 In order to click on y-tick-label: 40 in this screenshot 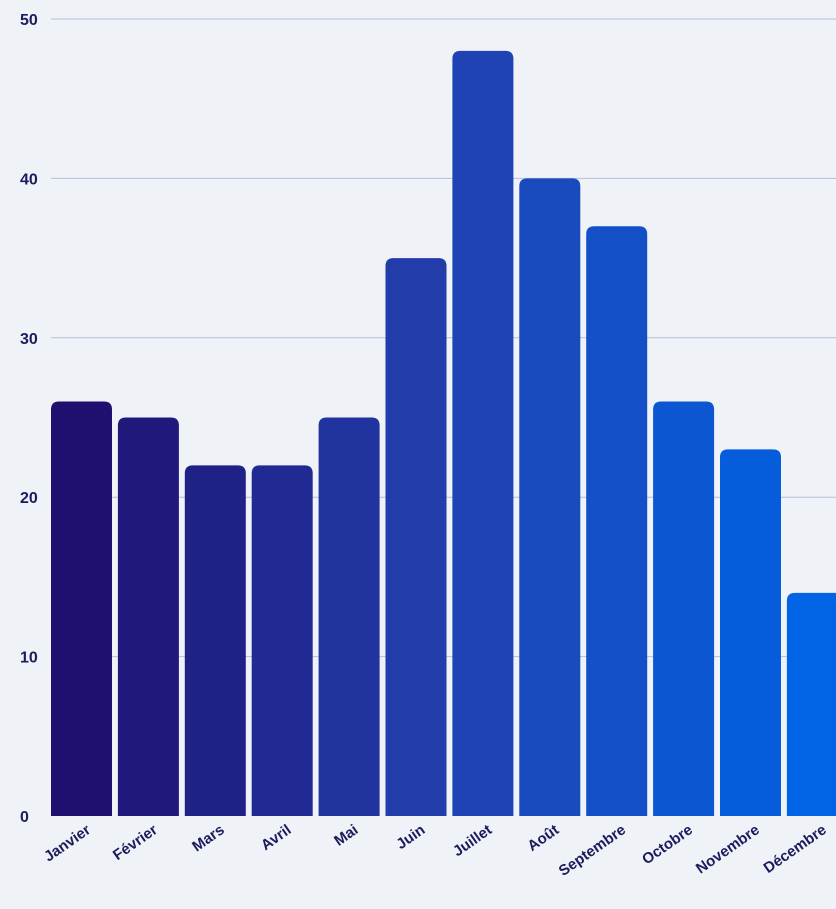, I will do `click(29, 179)`.